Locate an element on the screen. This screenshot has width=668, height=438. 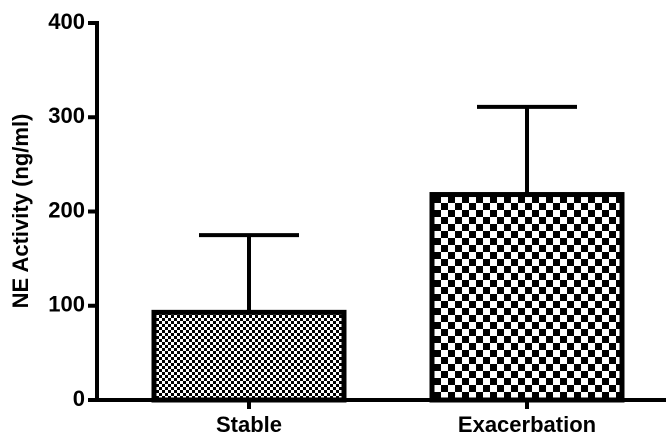
y-tick-label: 400 is located at coordinates (66, 21).